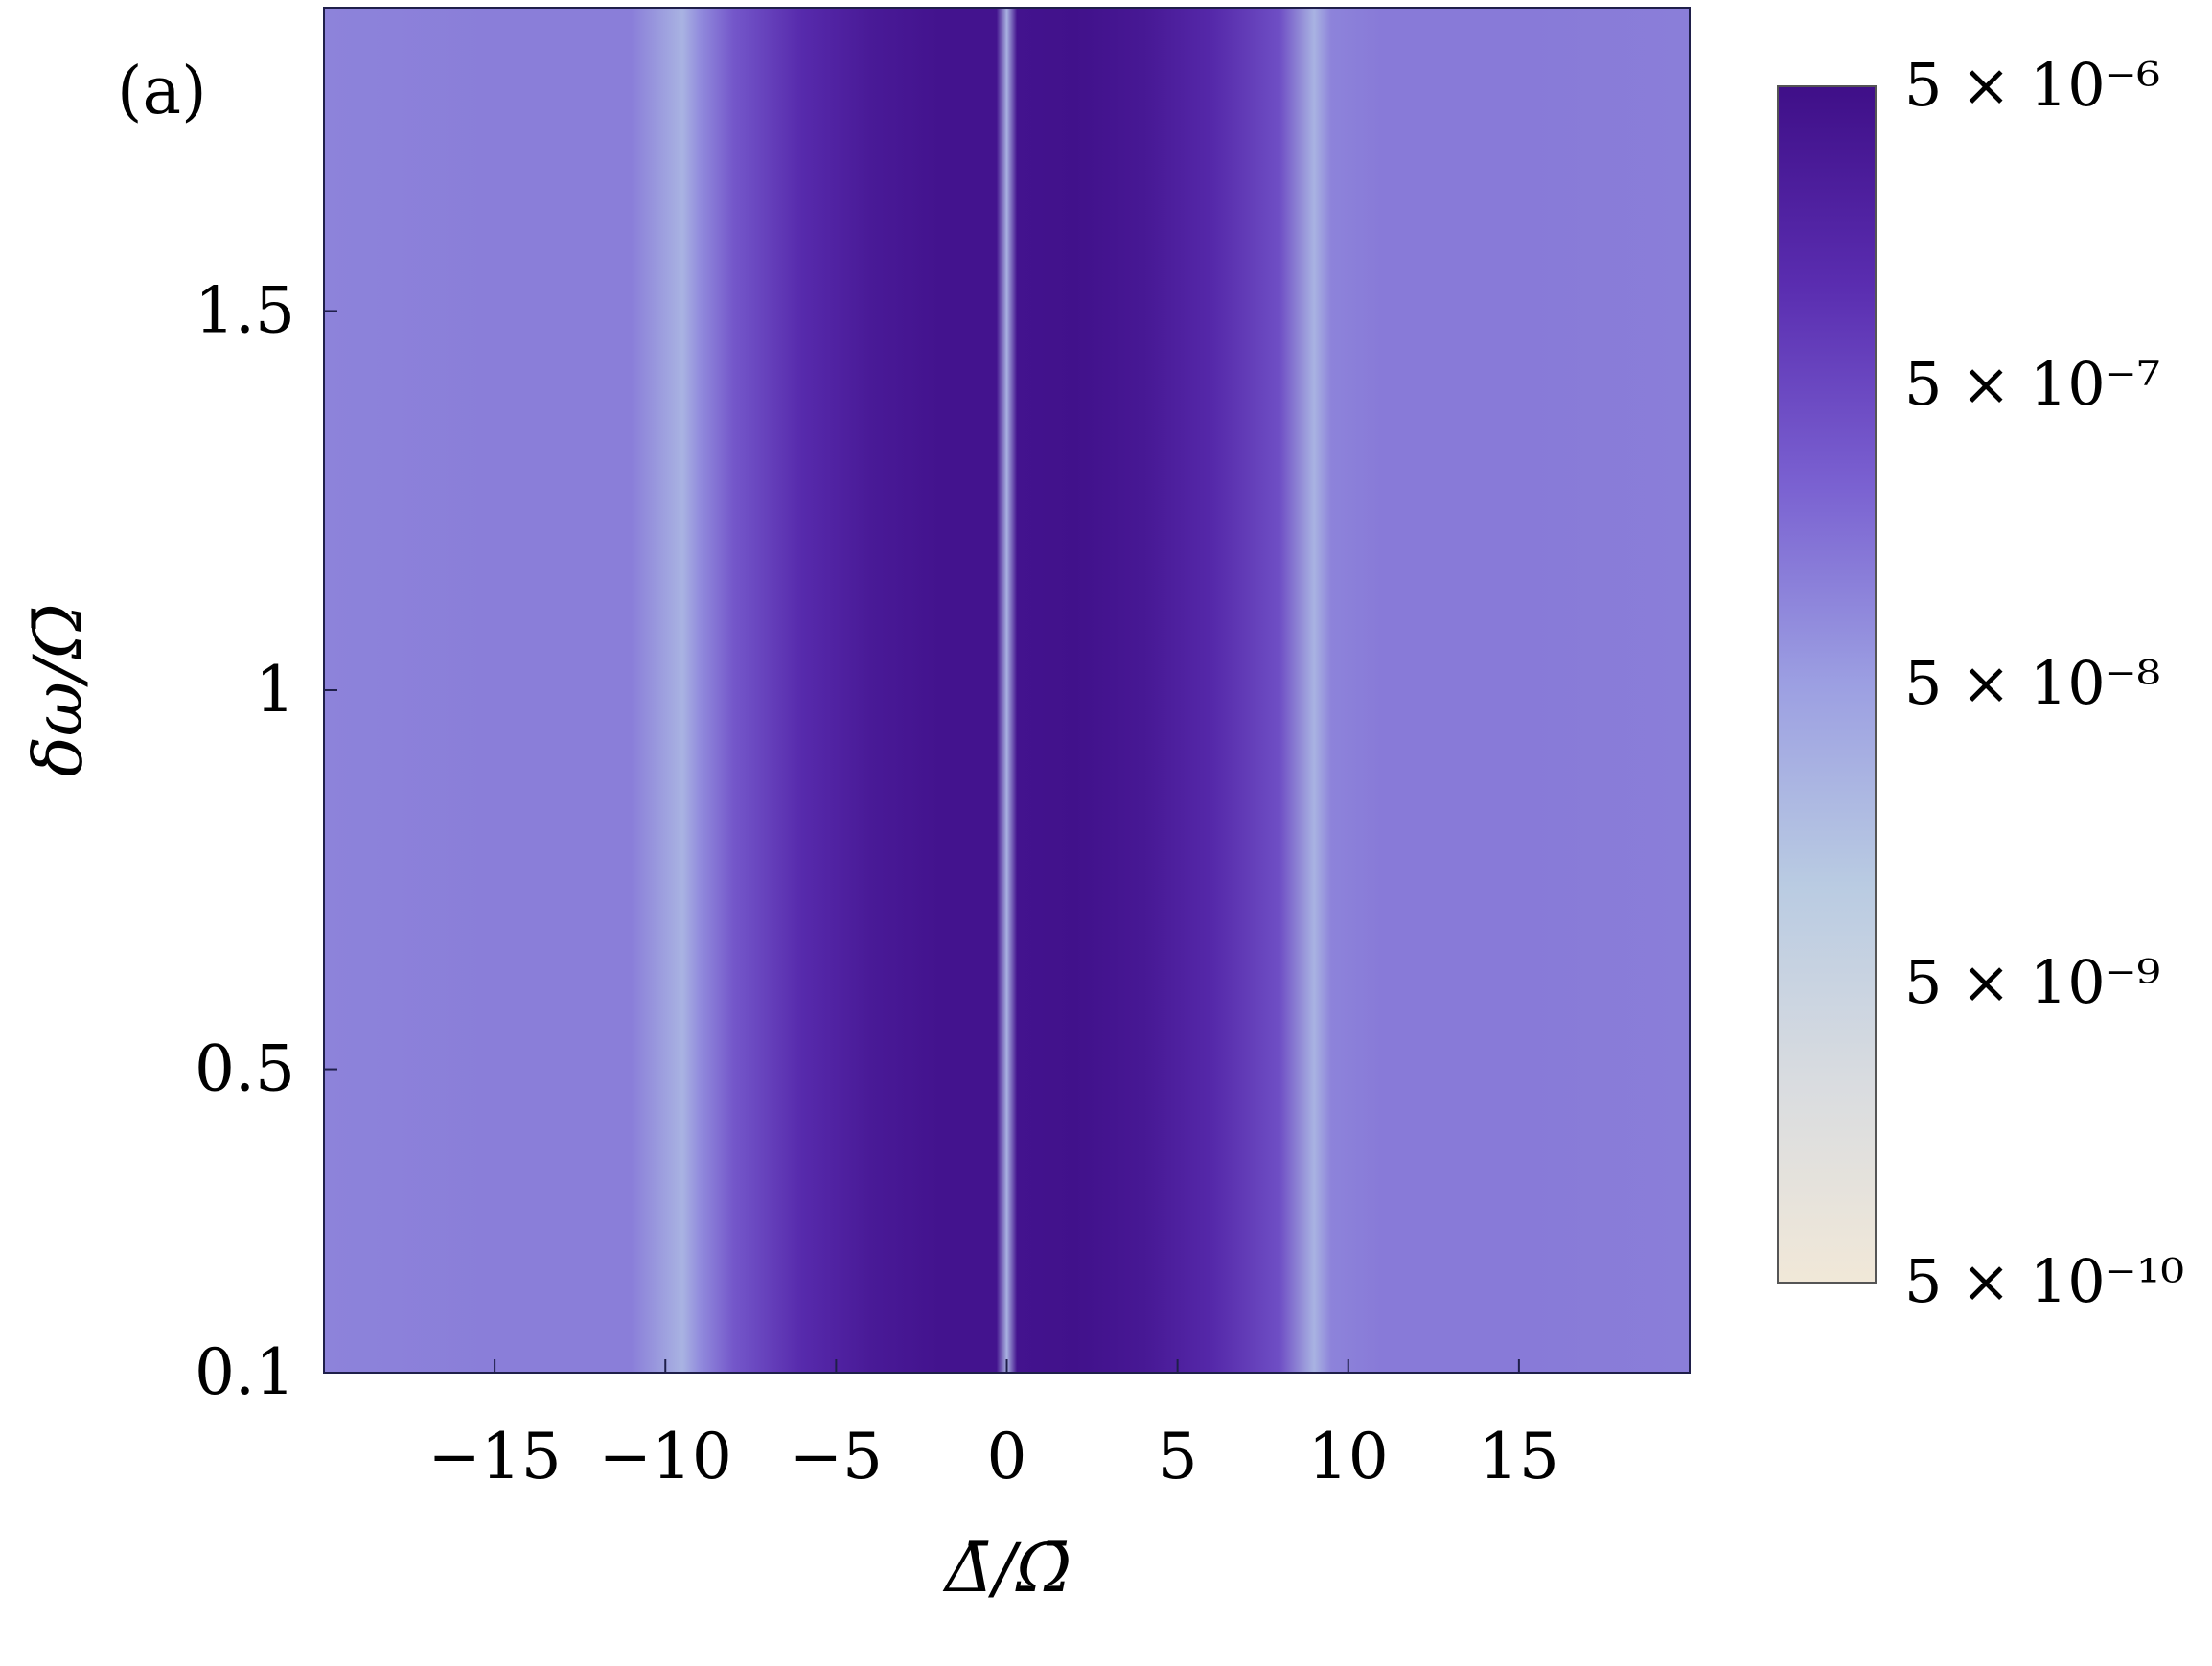  I want to click on colorbar-tick-label: 5 × 10⁻¹⁰, so click(2044, 1281).